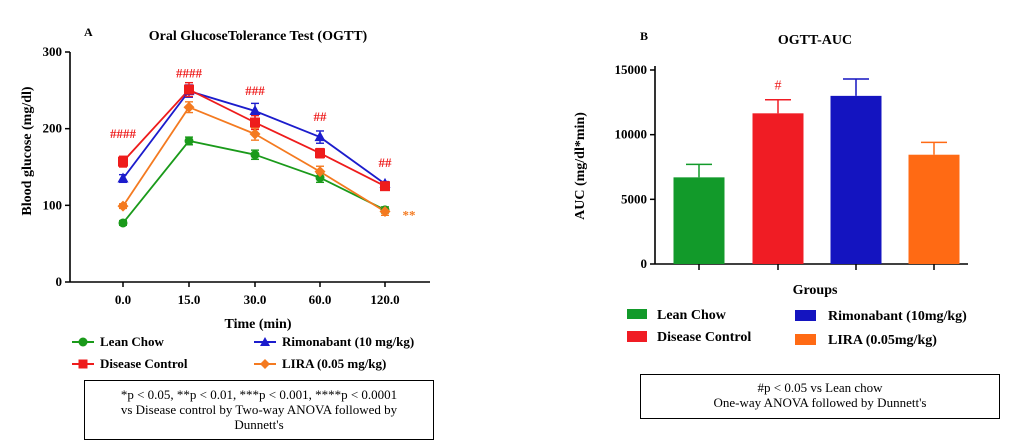  Describe the element at coordinates (259, 424) in the screenshot. I see `note-line: Dunnett's` at that location.